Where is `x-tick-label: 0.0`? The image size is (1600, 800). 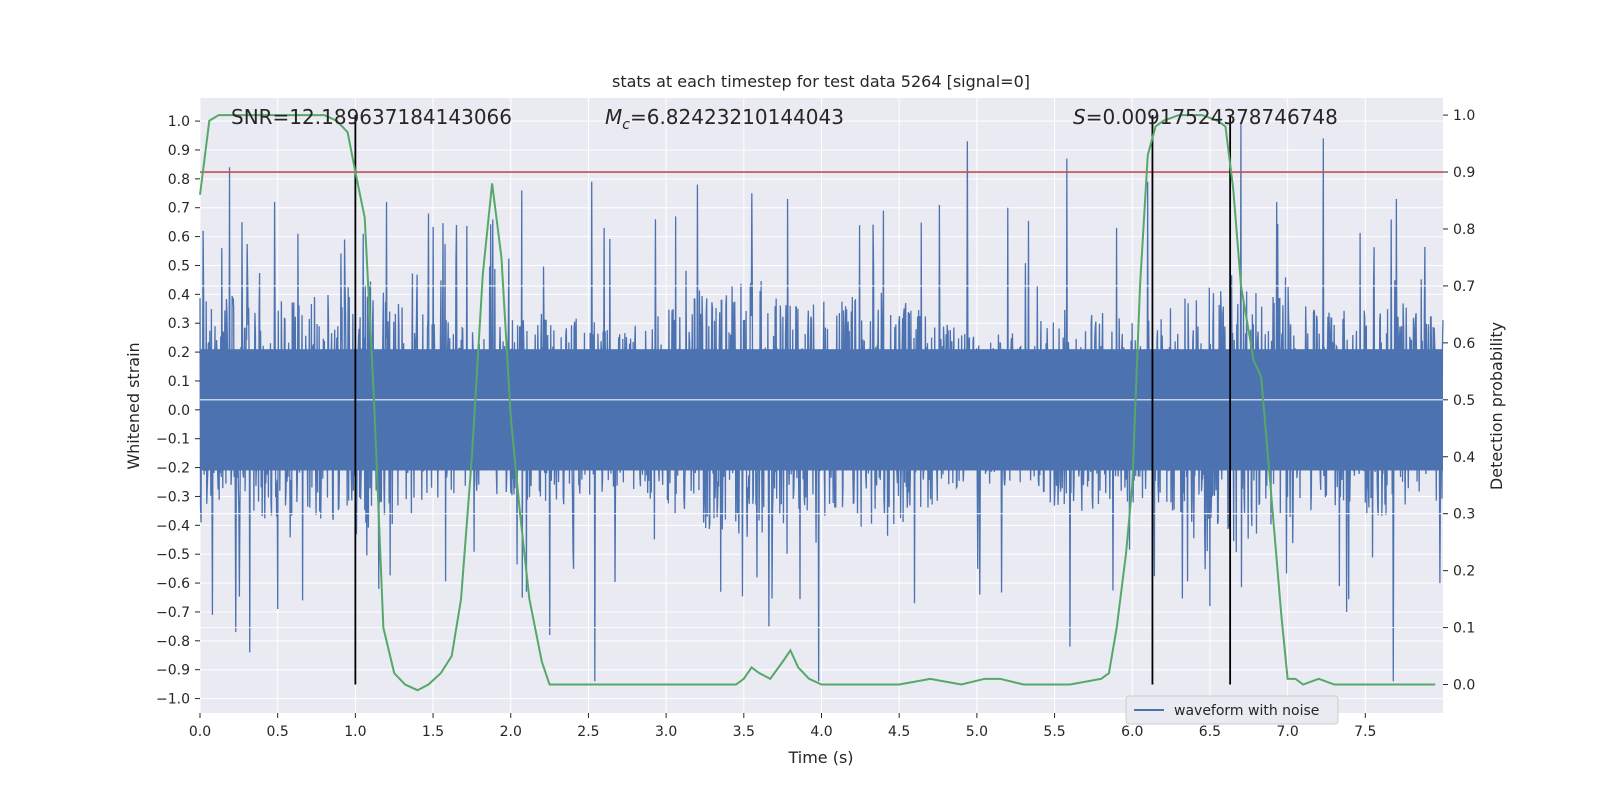 x-tick-label: 0.0 is located at coordinates (200, 732).